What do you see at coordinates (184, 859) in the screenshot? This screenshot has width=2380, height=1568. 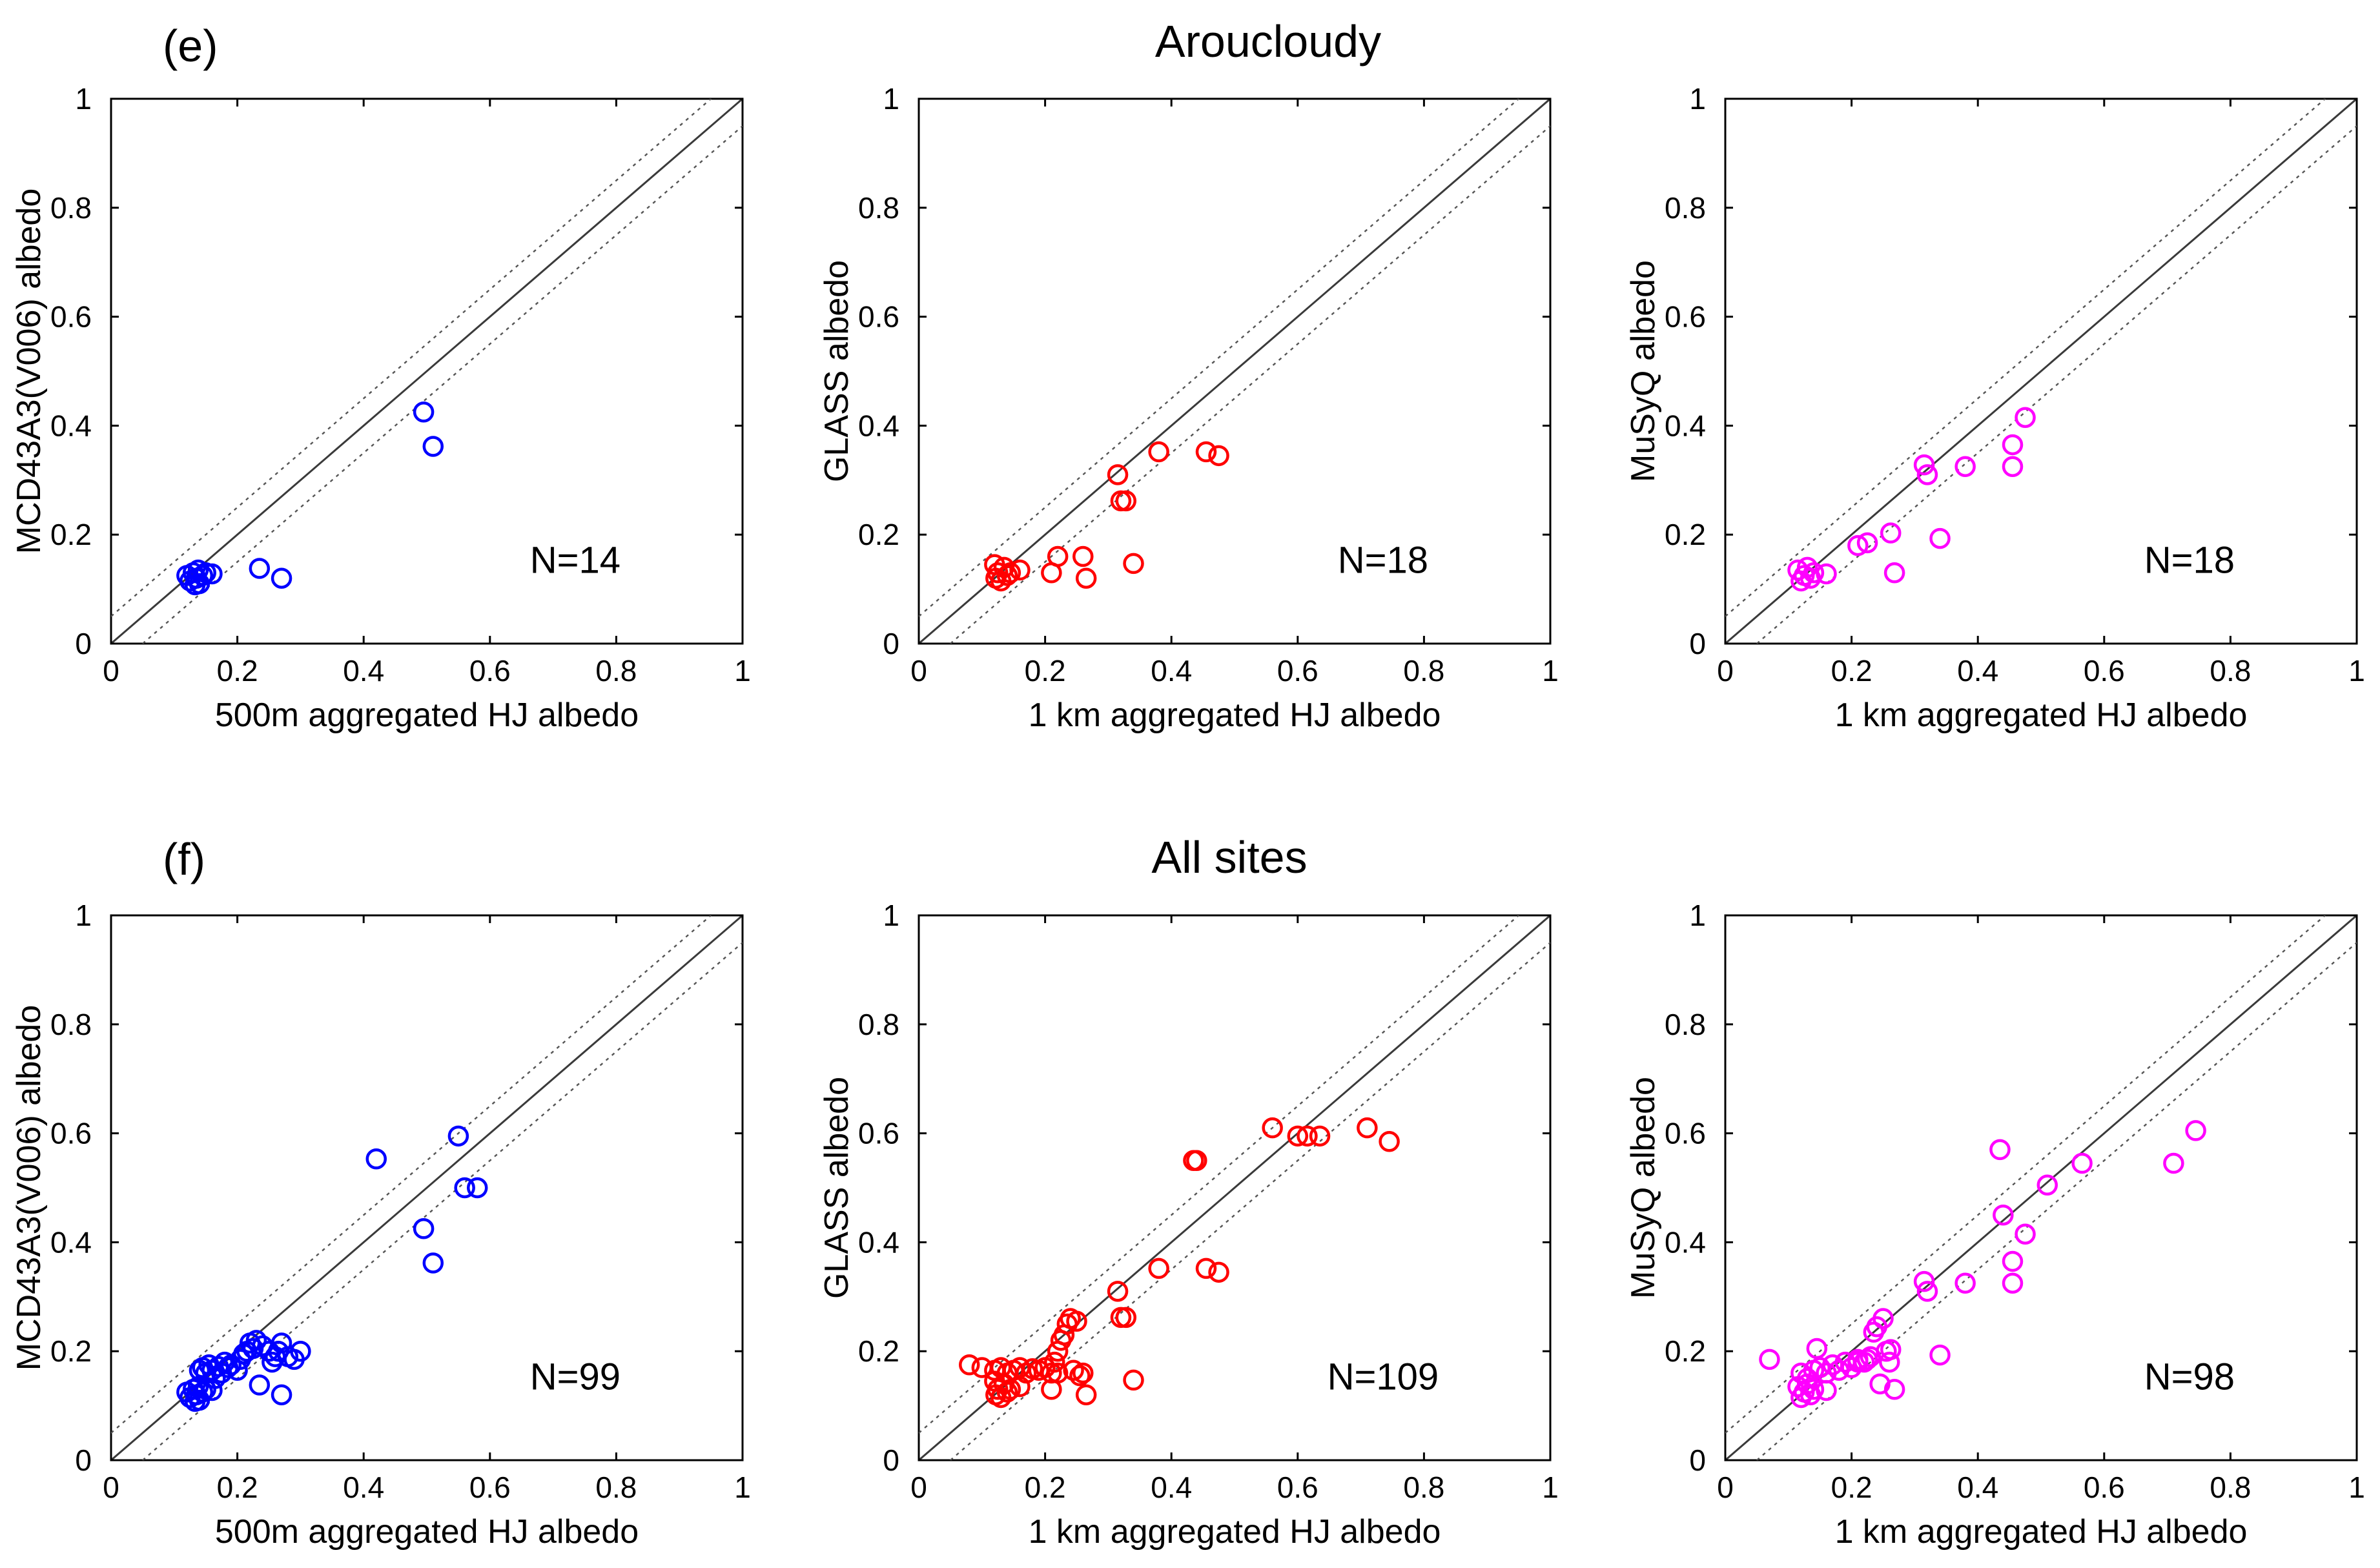 I see `panel-label-f: (f)` at bounding box center [184, 859].